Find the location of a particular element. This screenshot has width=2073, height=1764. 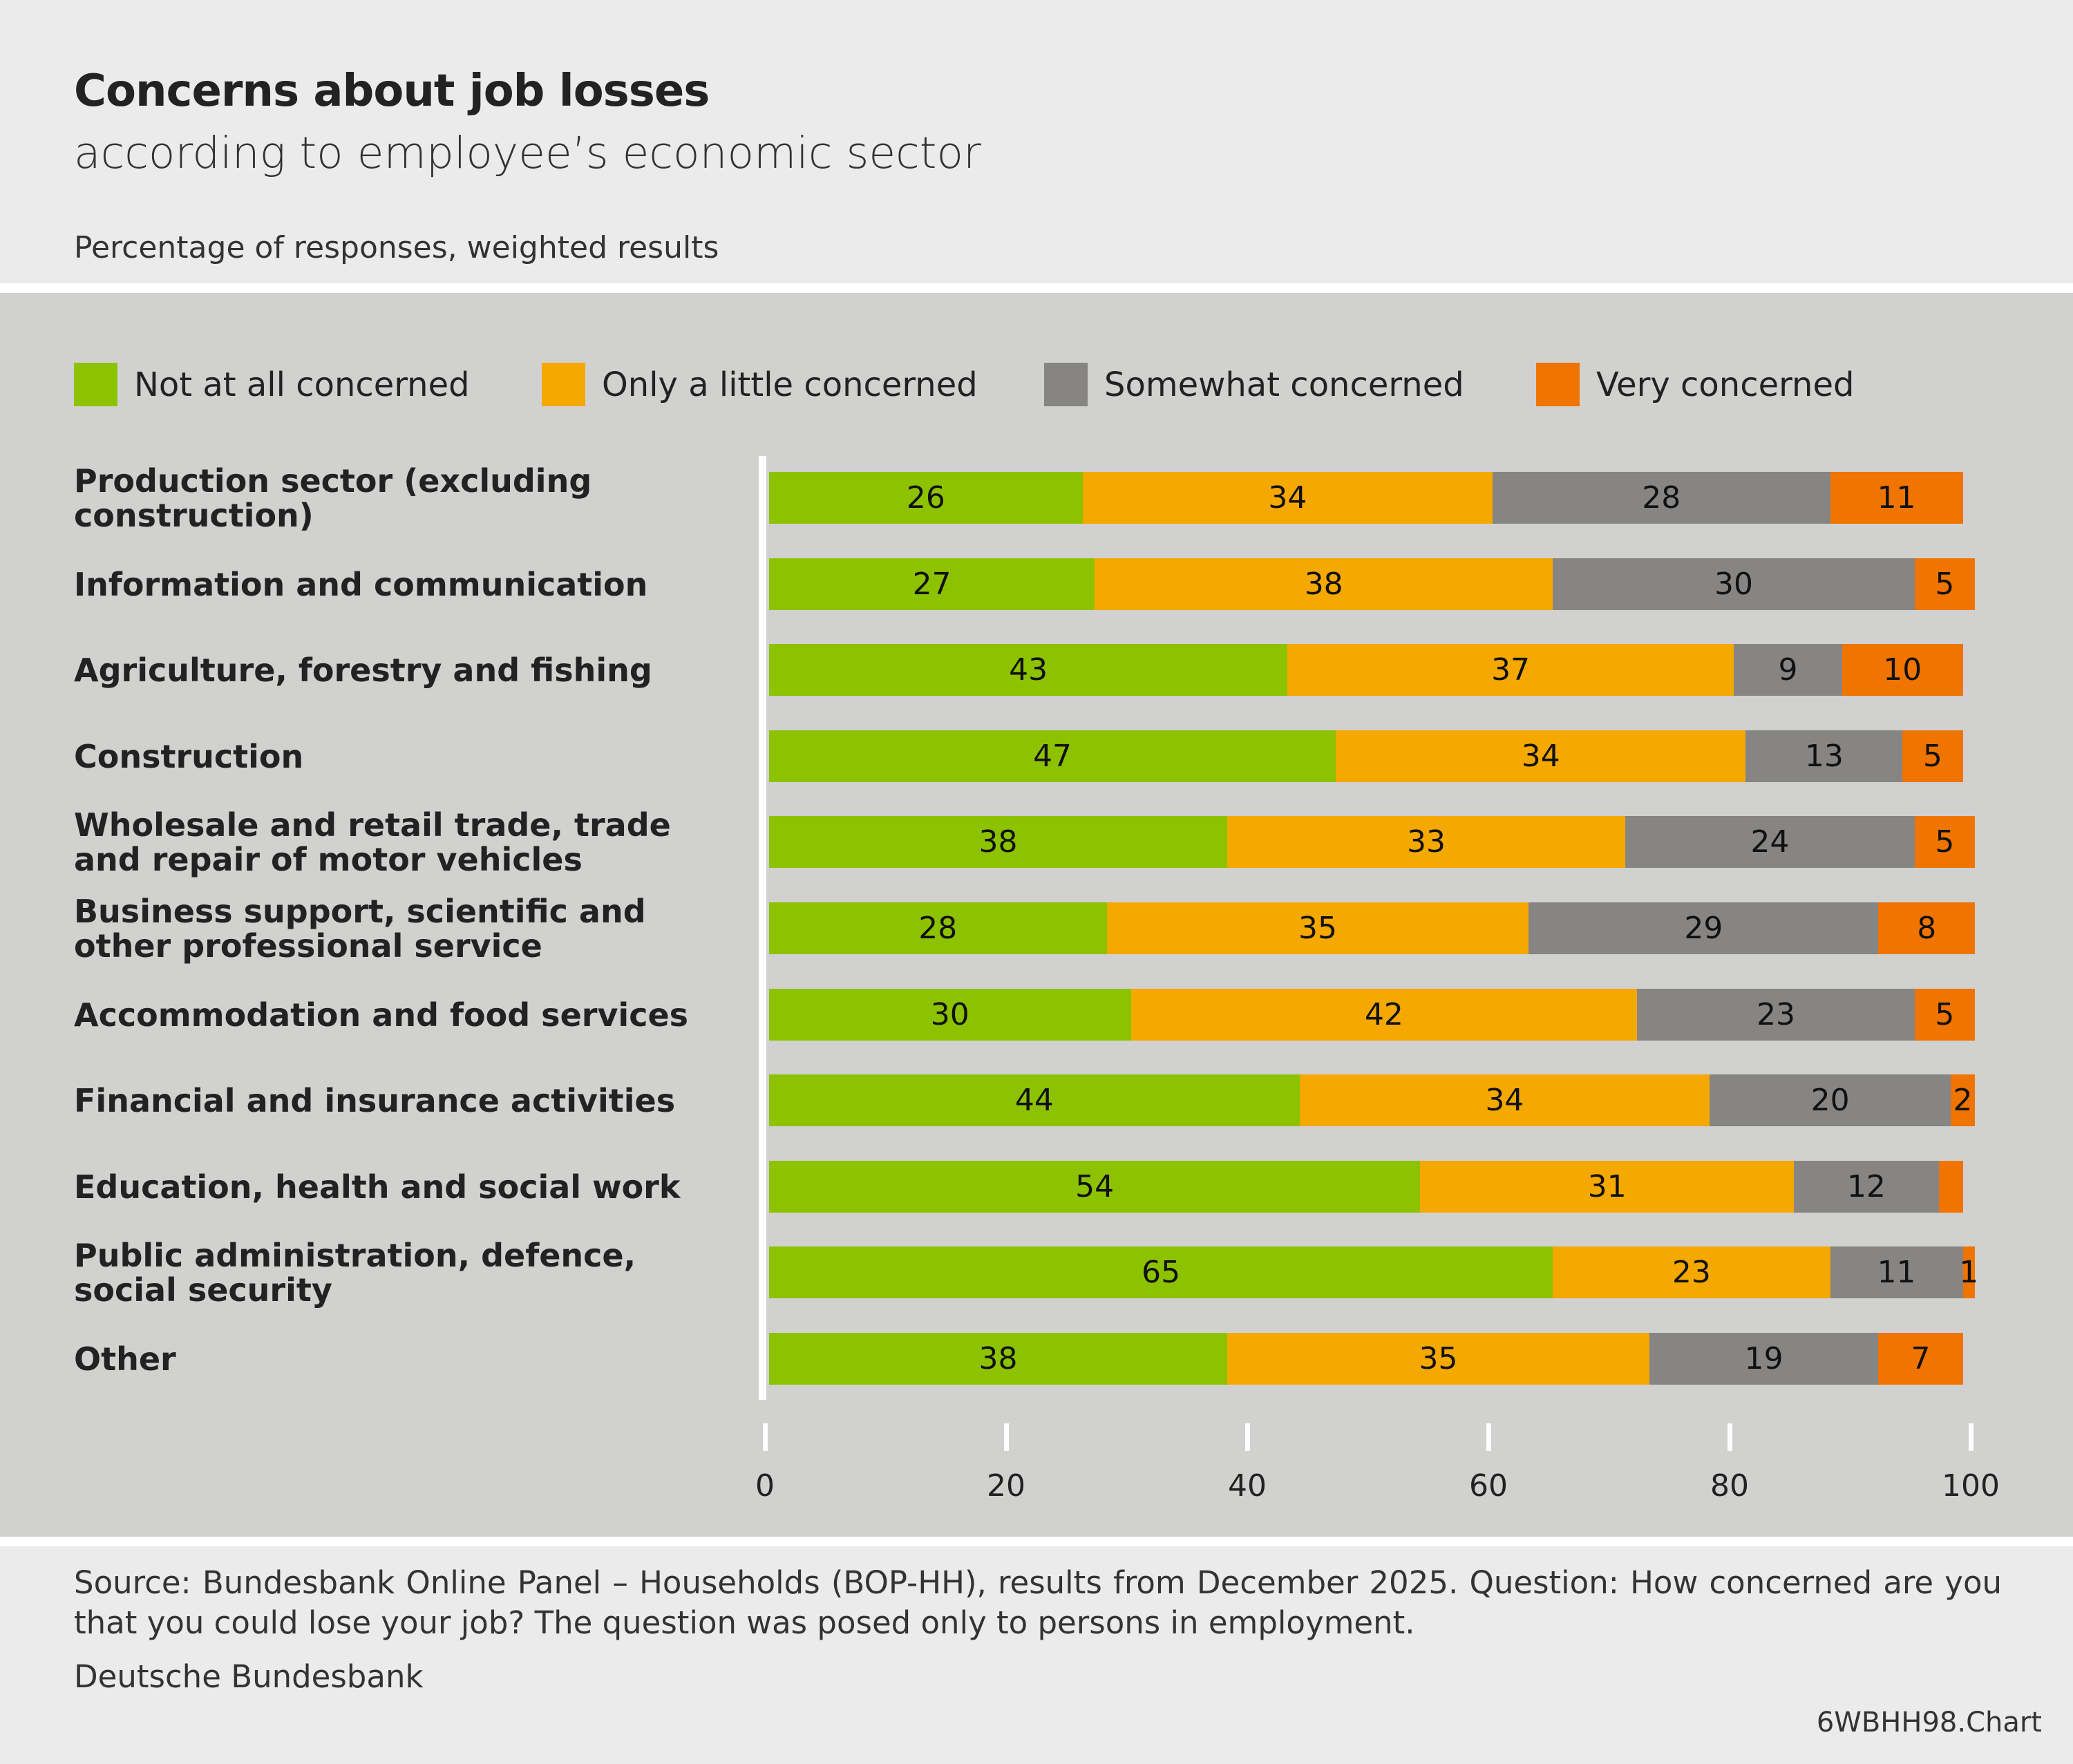

legend-label: Very concerned is located at coordinates (1725, 385).